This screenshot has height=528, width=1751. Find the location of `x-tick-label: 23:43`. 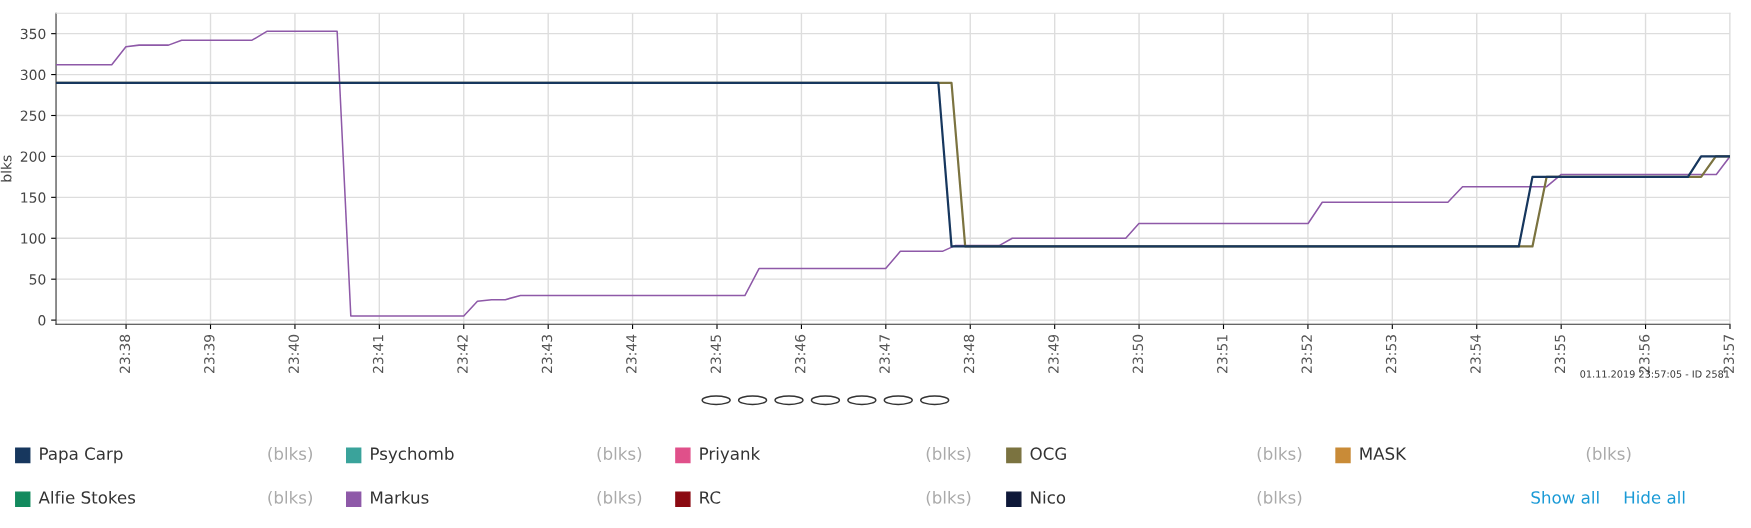

x-tick-label: 23:43 is located at coordinates (547, 354).